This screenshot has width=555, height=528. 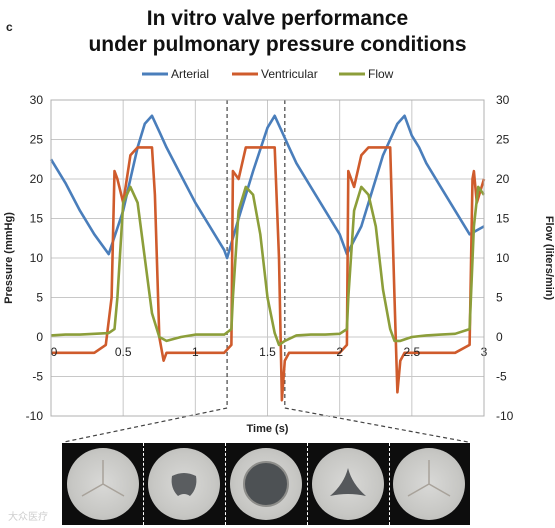 I want to click on x-tick-label: 2.5, so click(x=411, y=352).